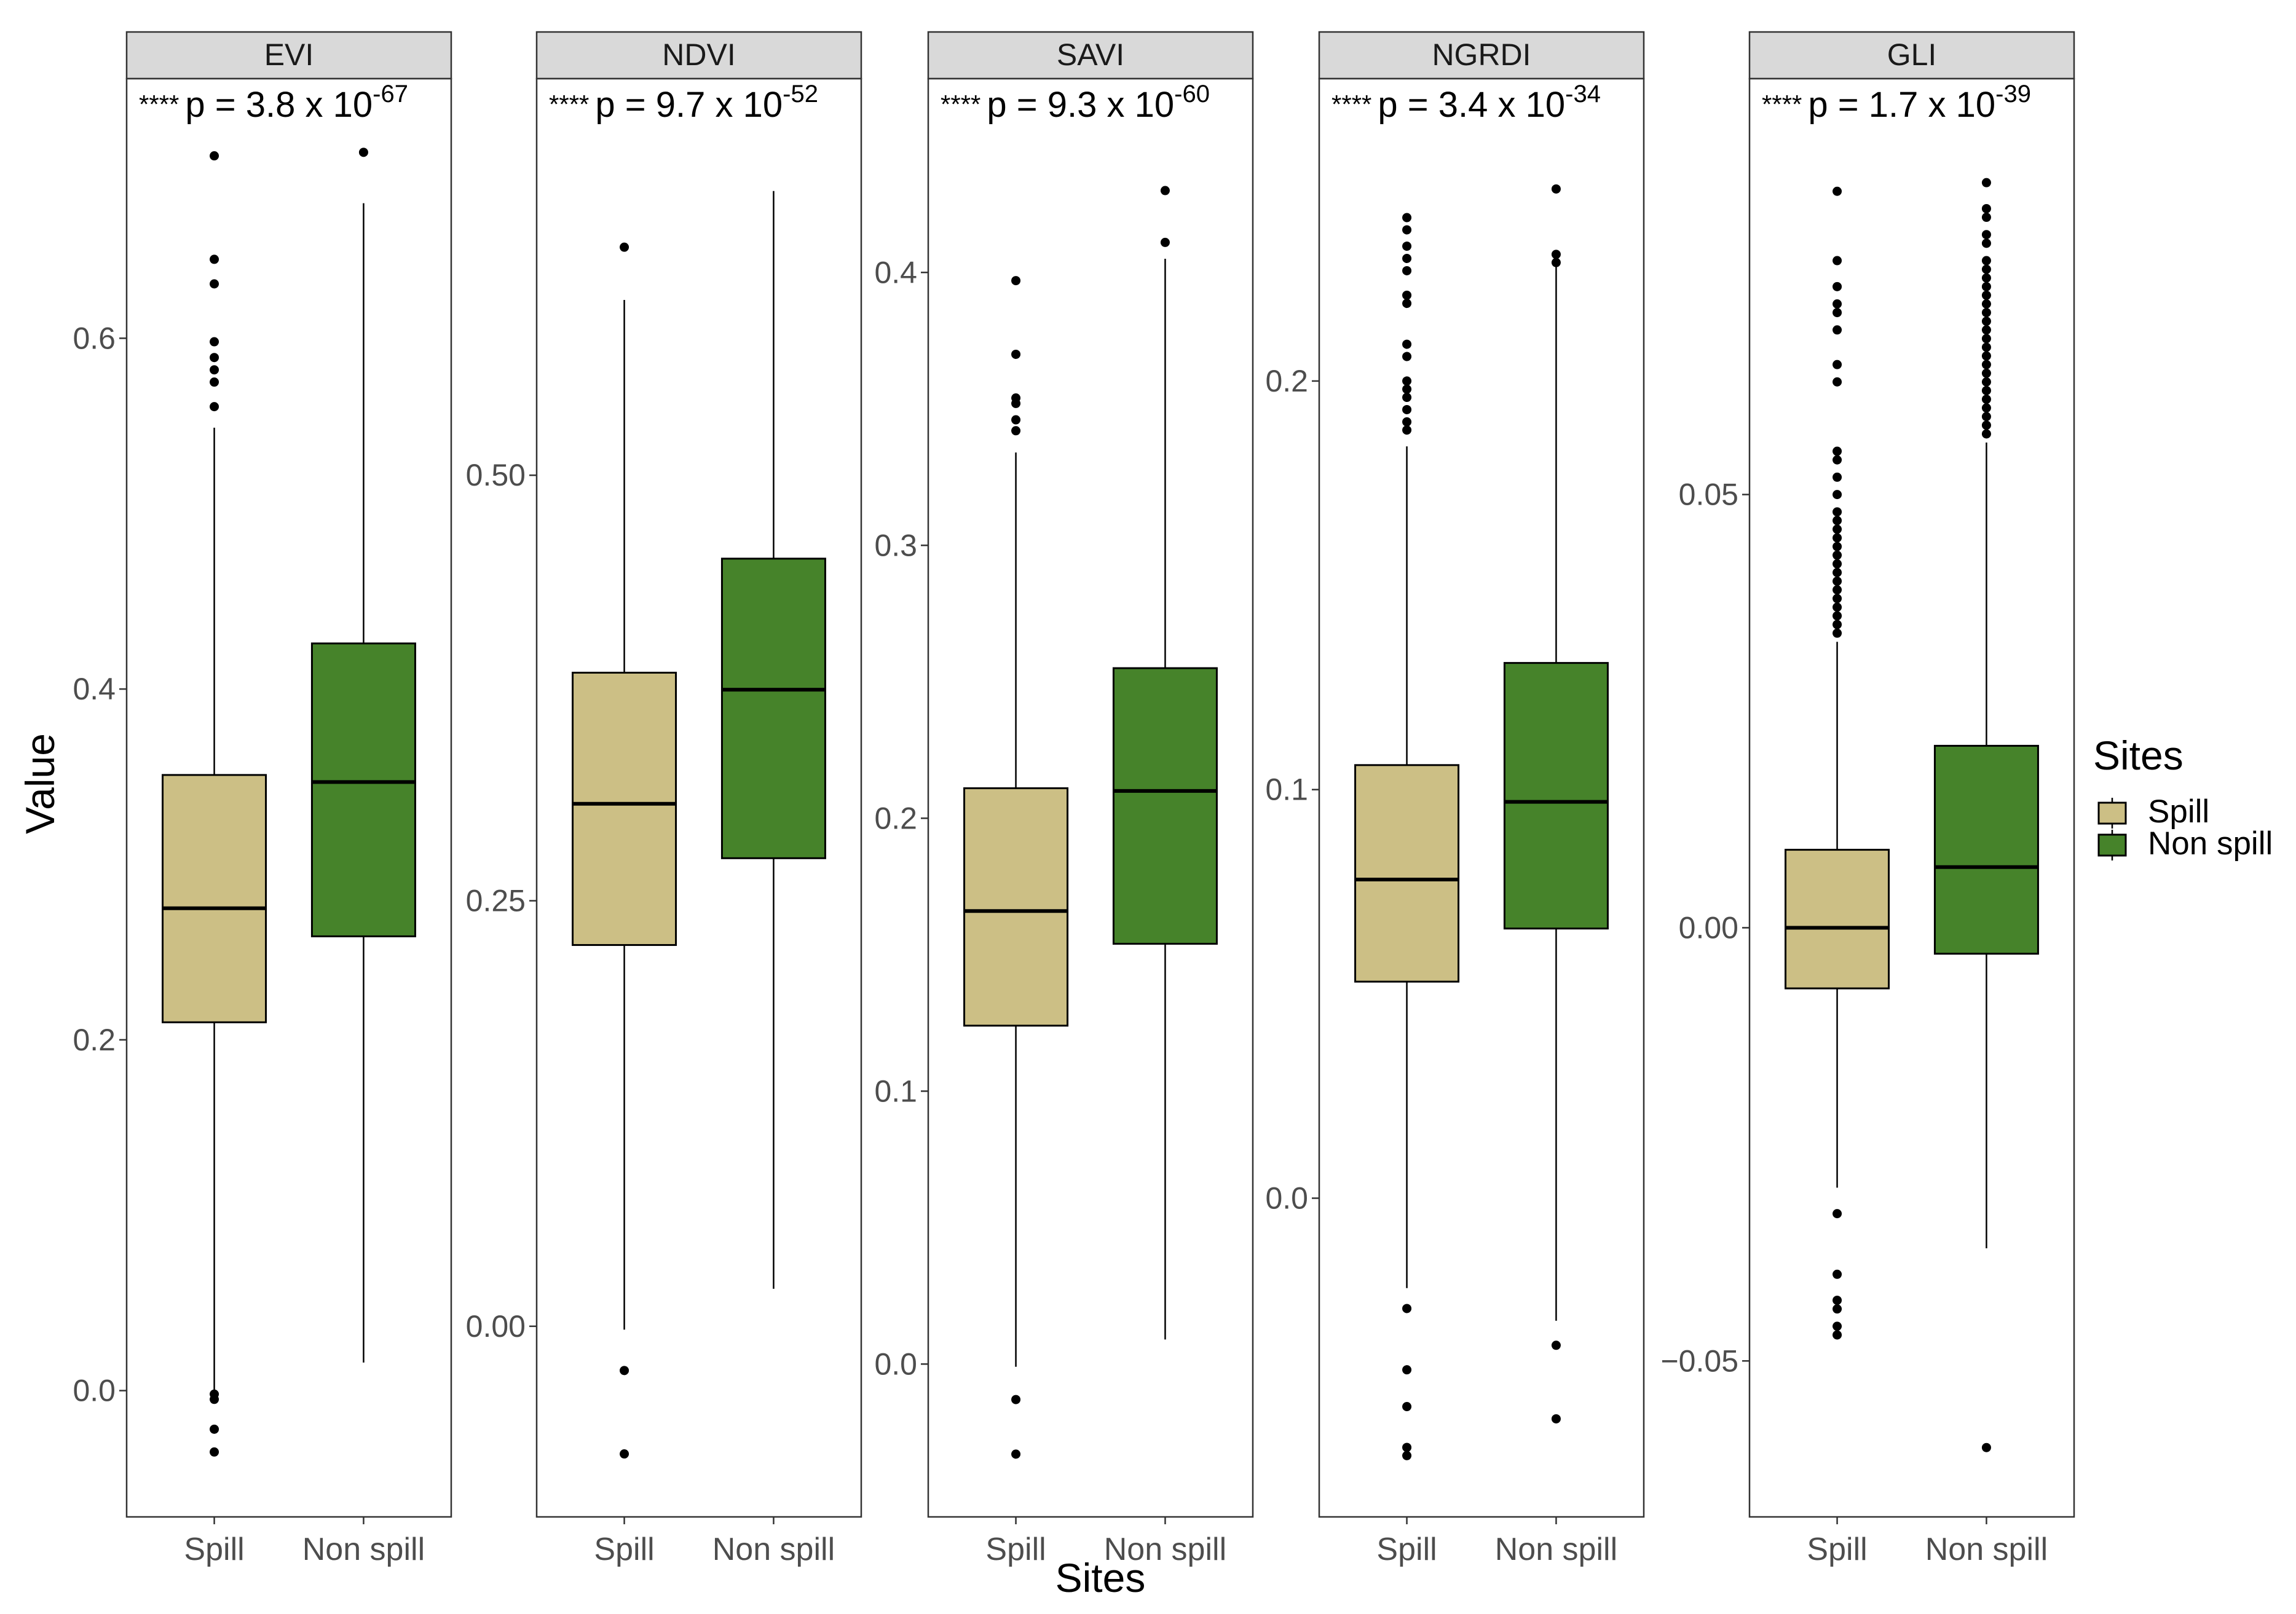  Describe the element at coordinates (1583, 94) in the screenshot. I see `p-value-exponent: -34` at that location.